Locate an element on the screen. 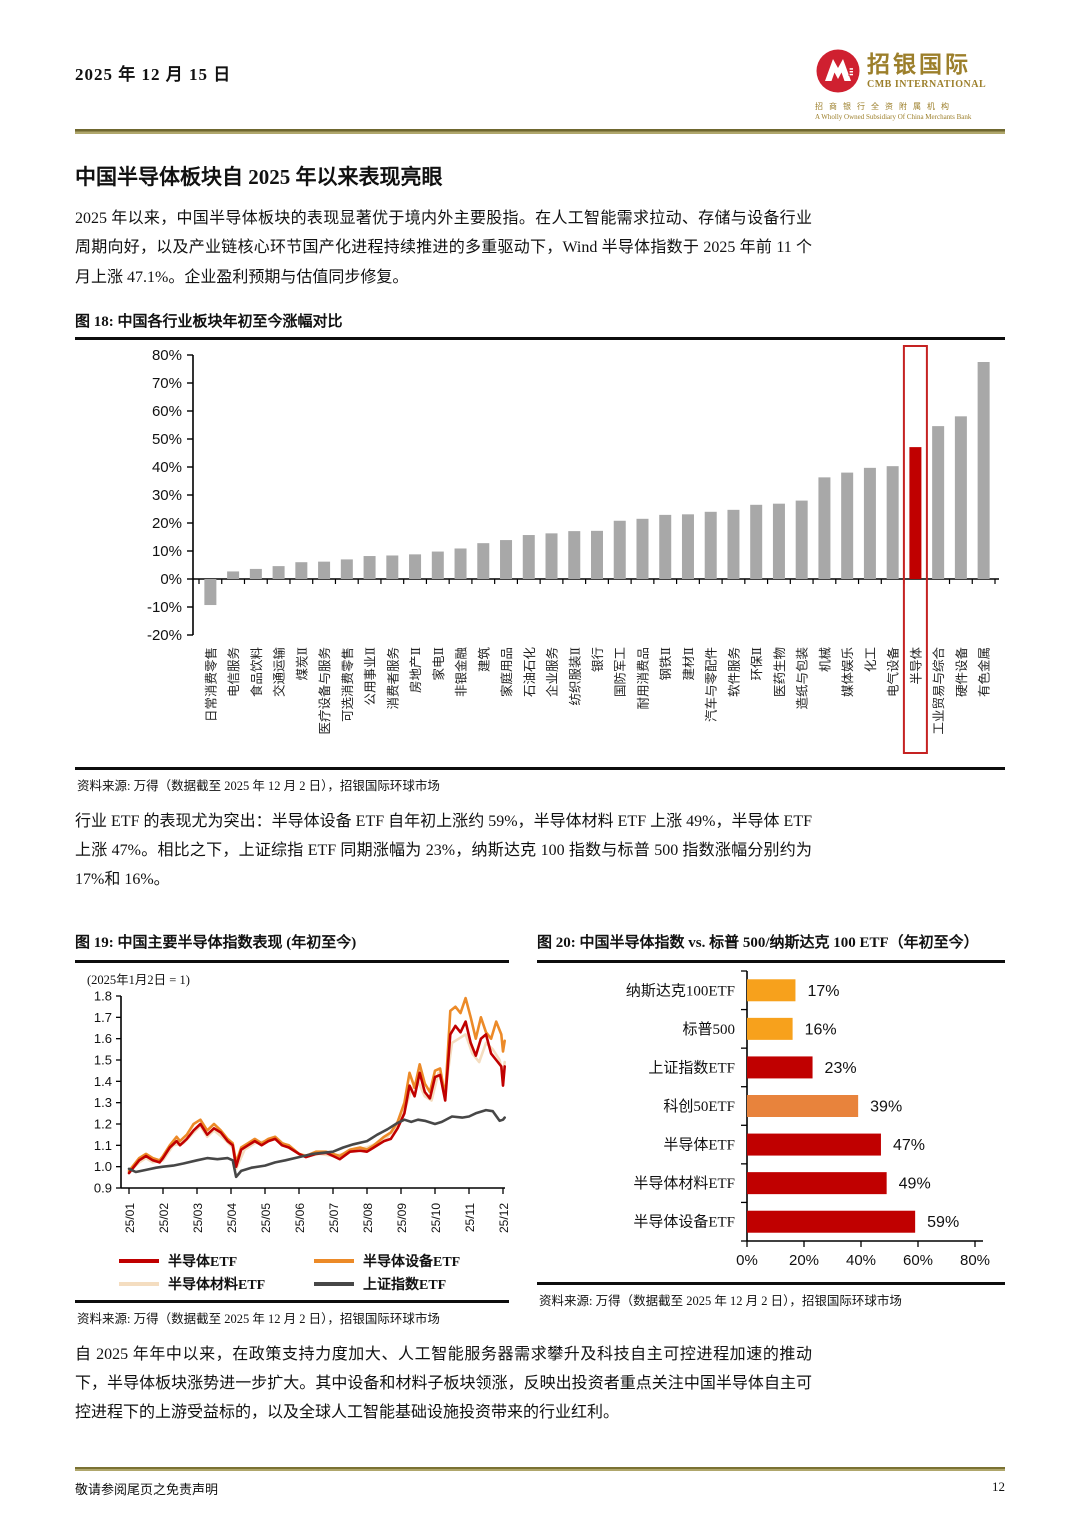  fig18-xlabel: 纺织服装Ⅱ is located at coordinates (575, 676).